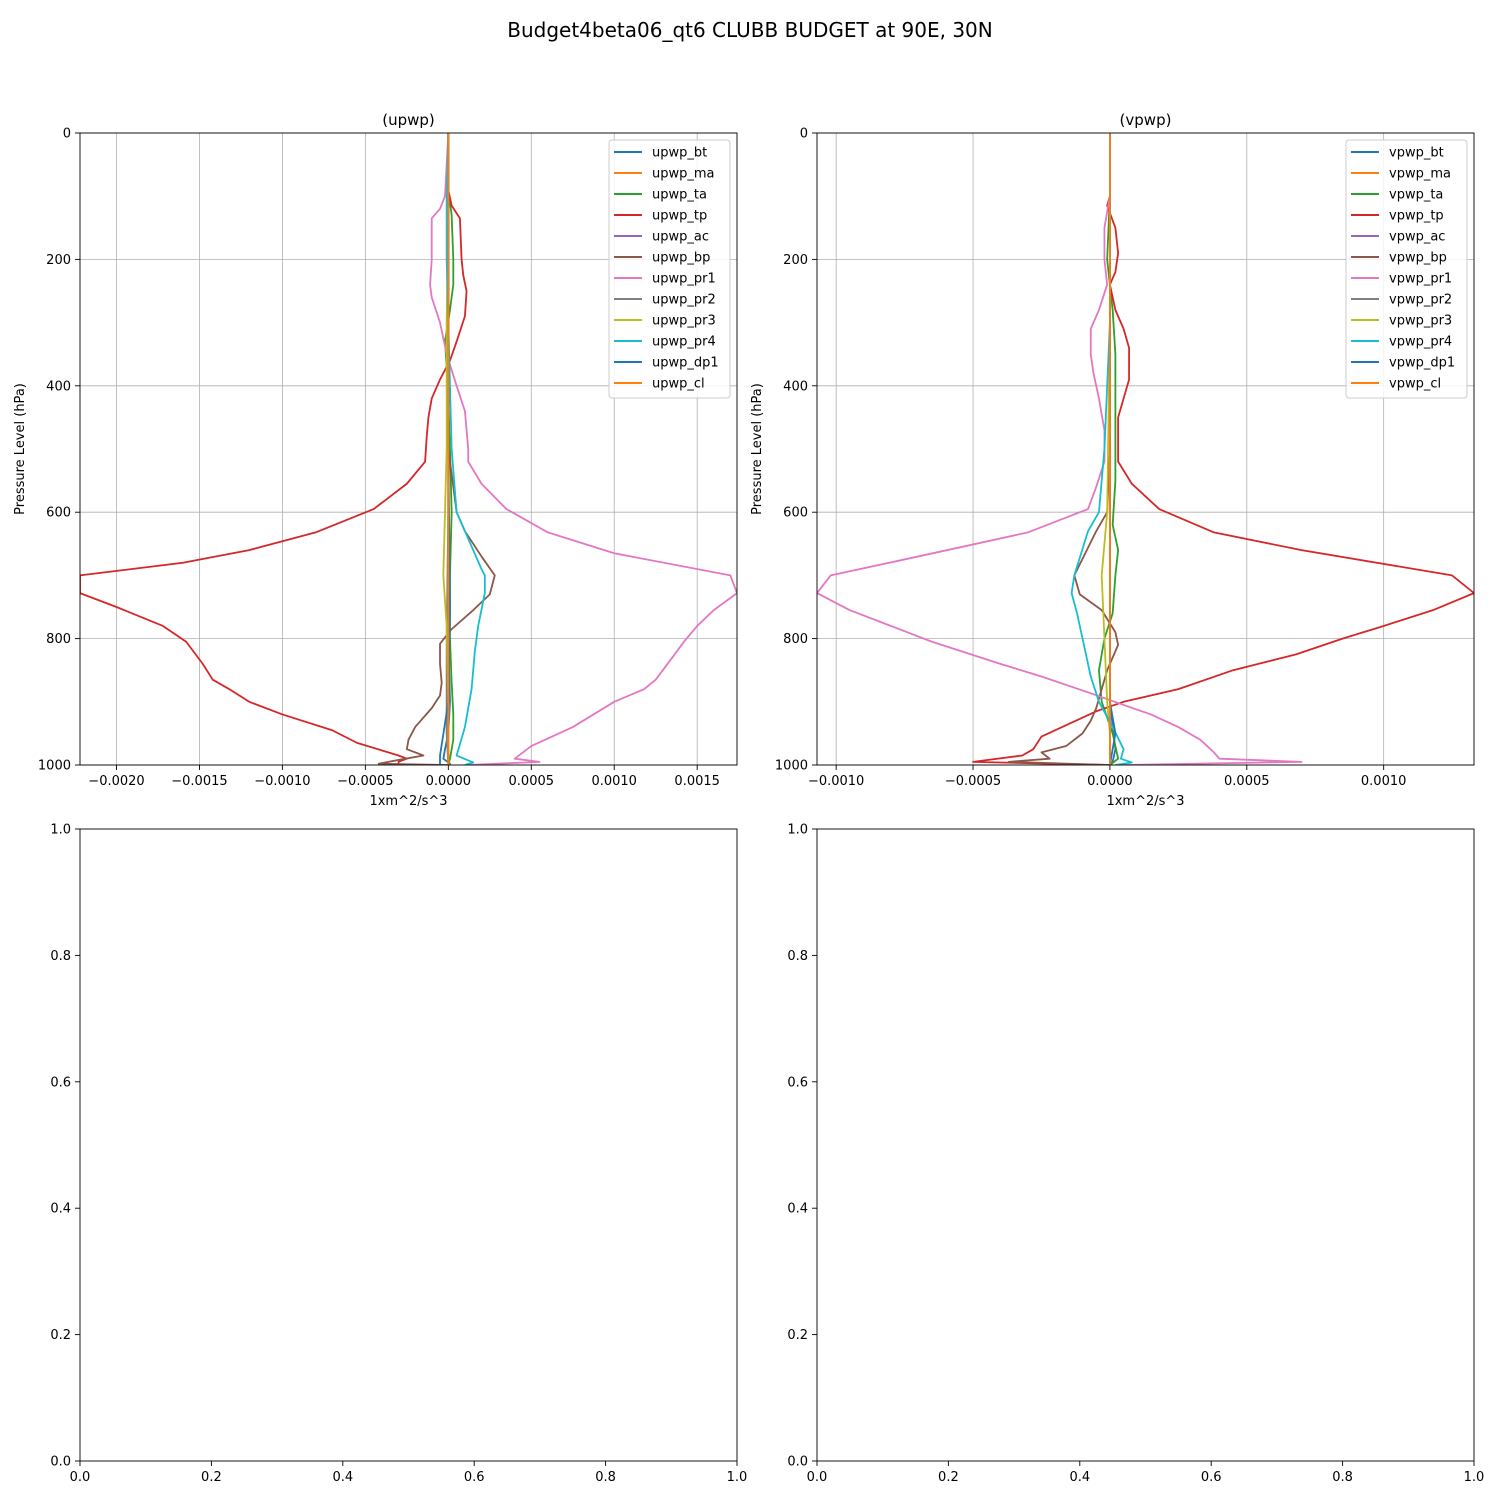  What do you see at coordinates (1418, 258) in the screenshot?
I see `legend-label: vpwp_bp` at bounding box center [1418, 258].